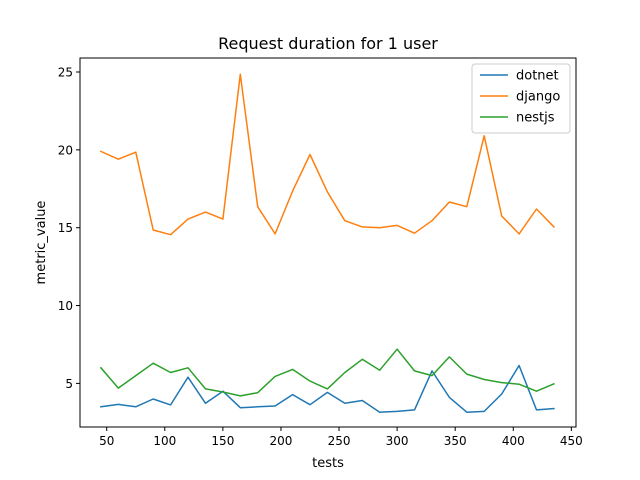 This screenshot has height=480, width=640. I want to click on chart-title: Request duration for 1 user, so click(328, 43).